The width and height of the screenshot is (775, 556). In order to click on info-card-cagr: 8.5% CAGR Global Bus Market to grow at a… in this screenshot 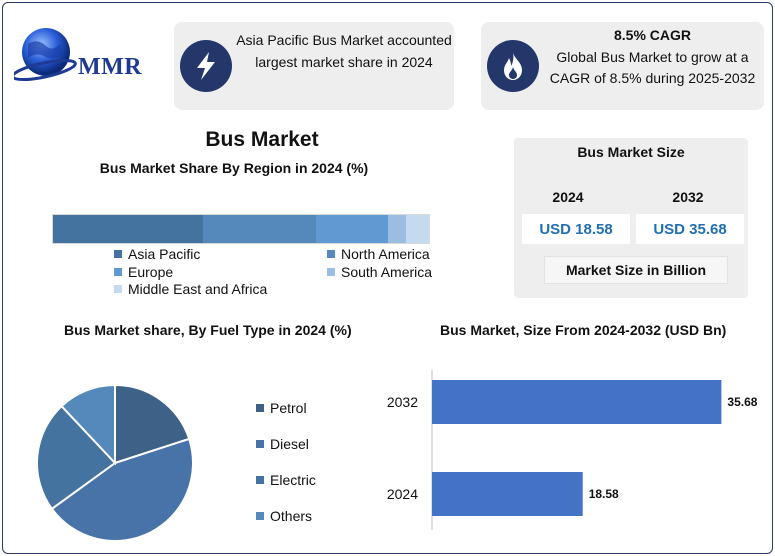, I will do `click(622, 66)`.